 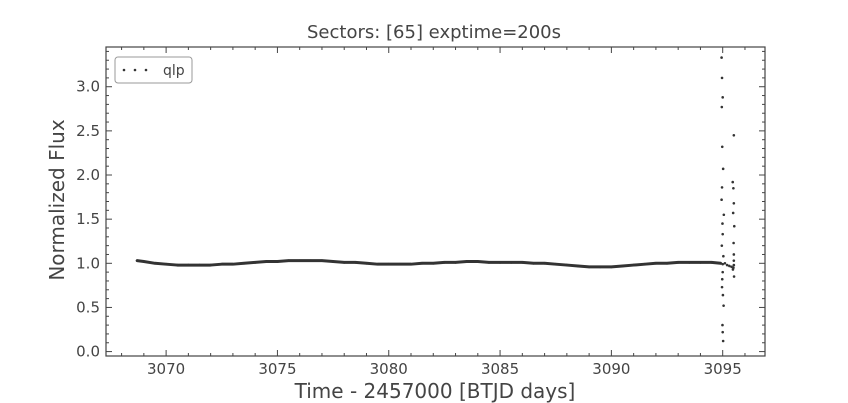 I want to click on y-tick-label: 3.0, so click(x=88, y=87).